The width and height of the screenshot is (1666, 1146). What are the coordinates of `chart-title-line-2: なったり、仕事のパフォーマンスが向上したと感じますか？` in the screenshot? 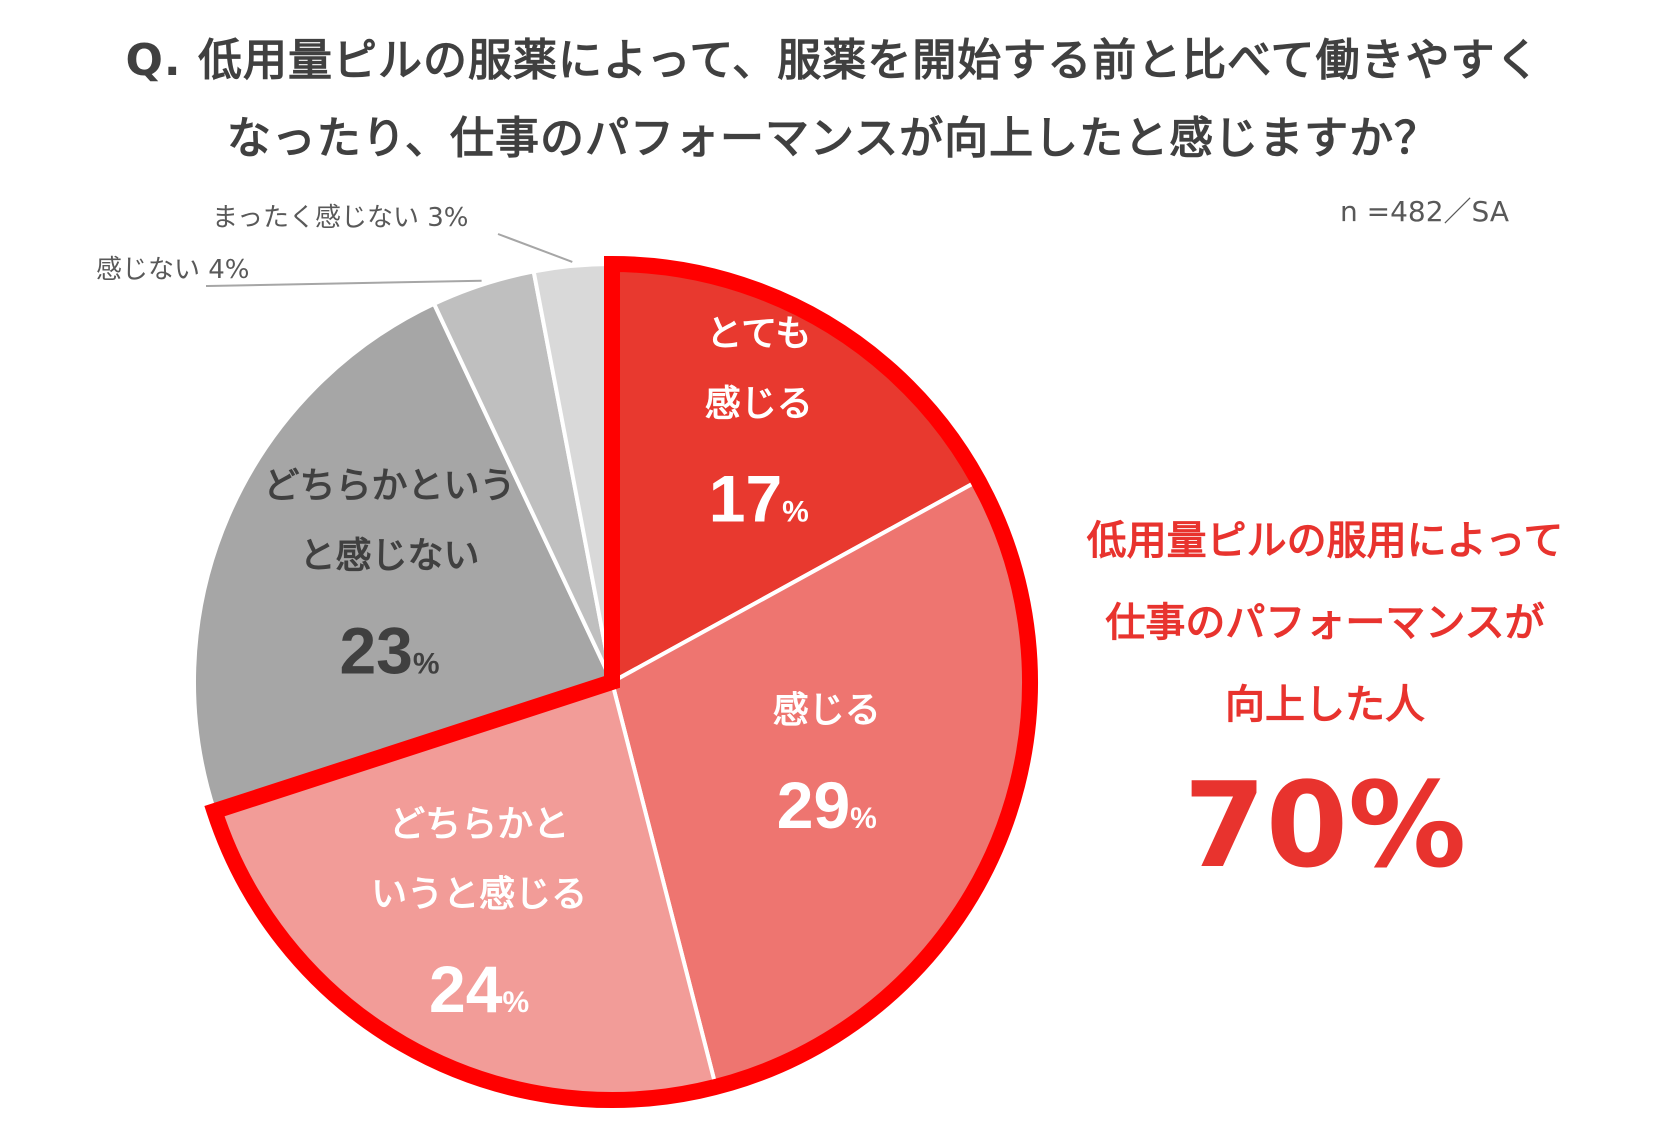 It's located at (833, 138).